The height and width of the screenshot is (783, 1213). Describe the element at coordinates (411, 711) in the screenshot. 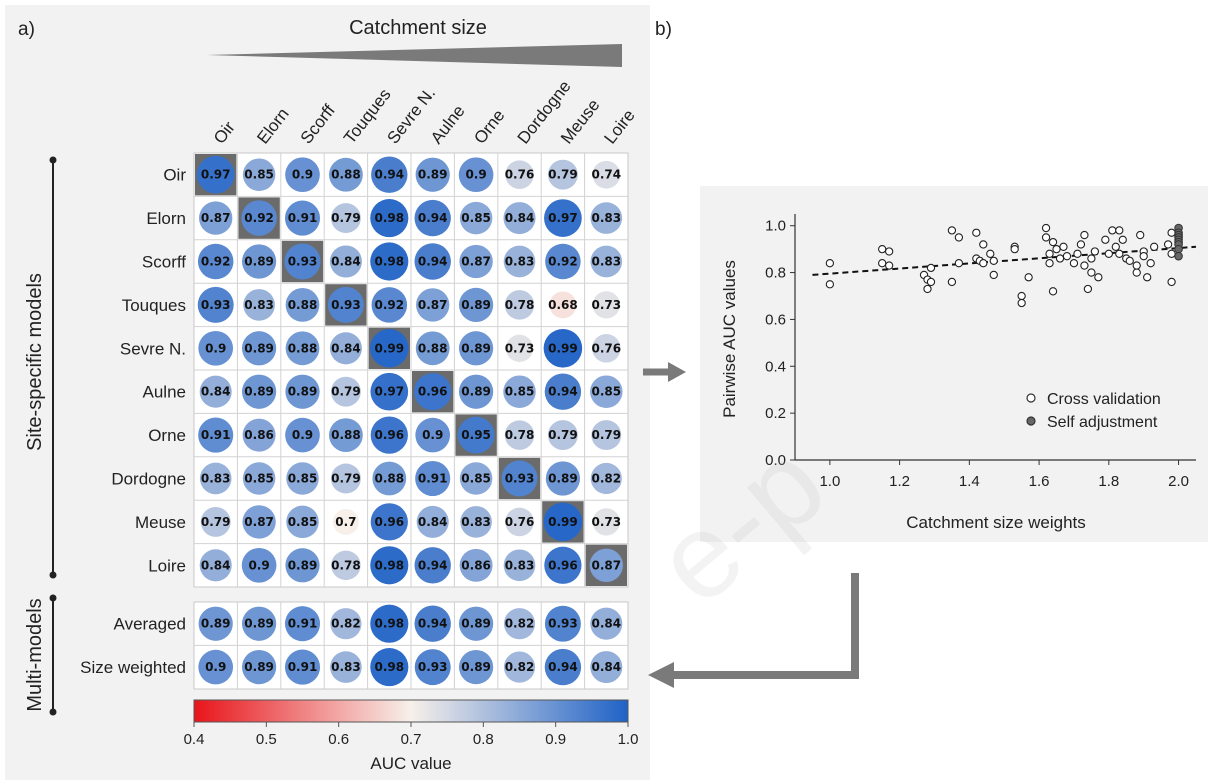

I see `colorbar` at that location.